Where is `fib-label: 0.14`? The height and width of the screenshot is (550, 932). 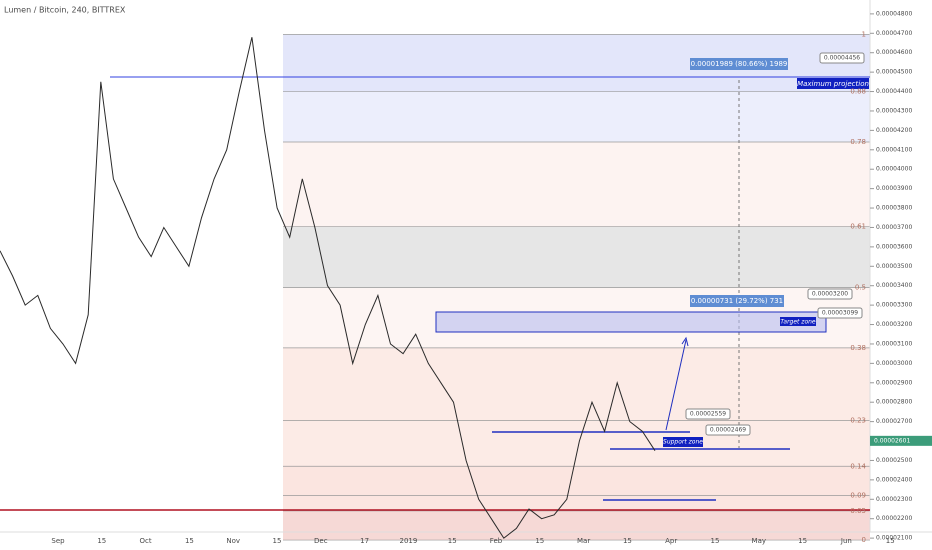 fib-label: 0.14 is located at coordinates (858, 466).